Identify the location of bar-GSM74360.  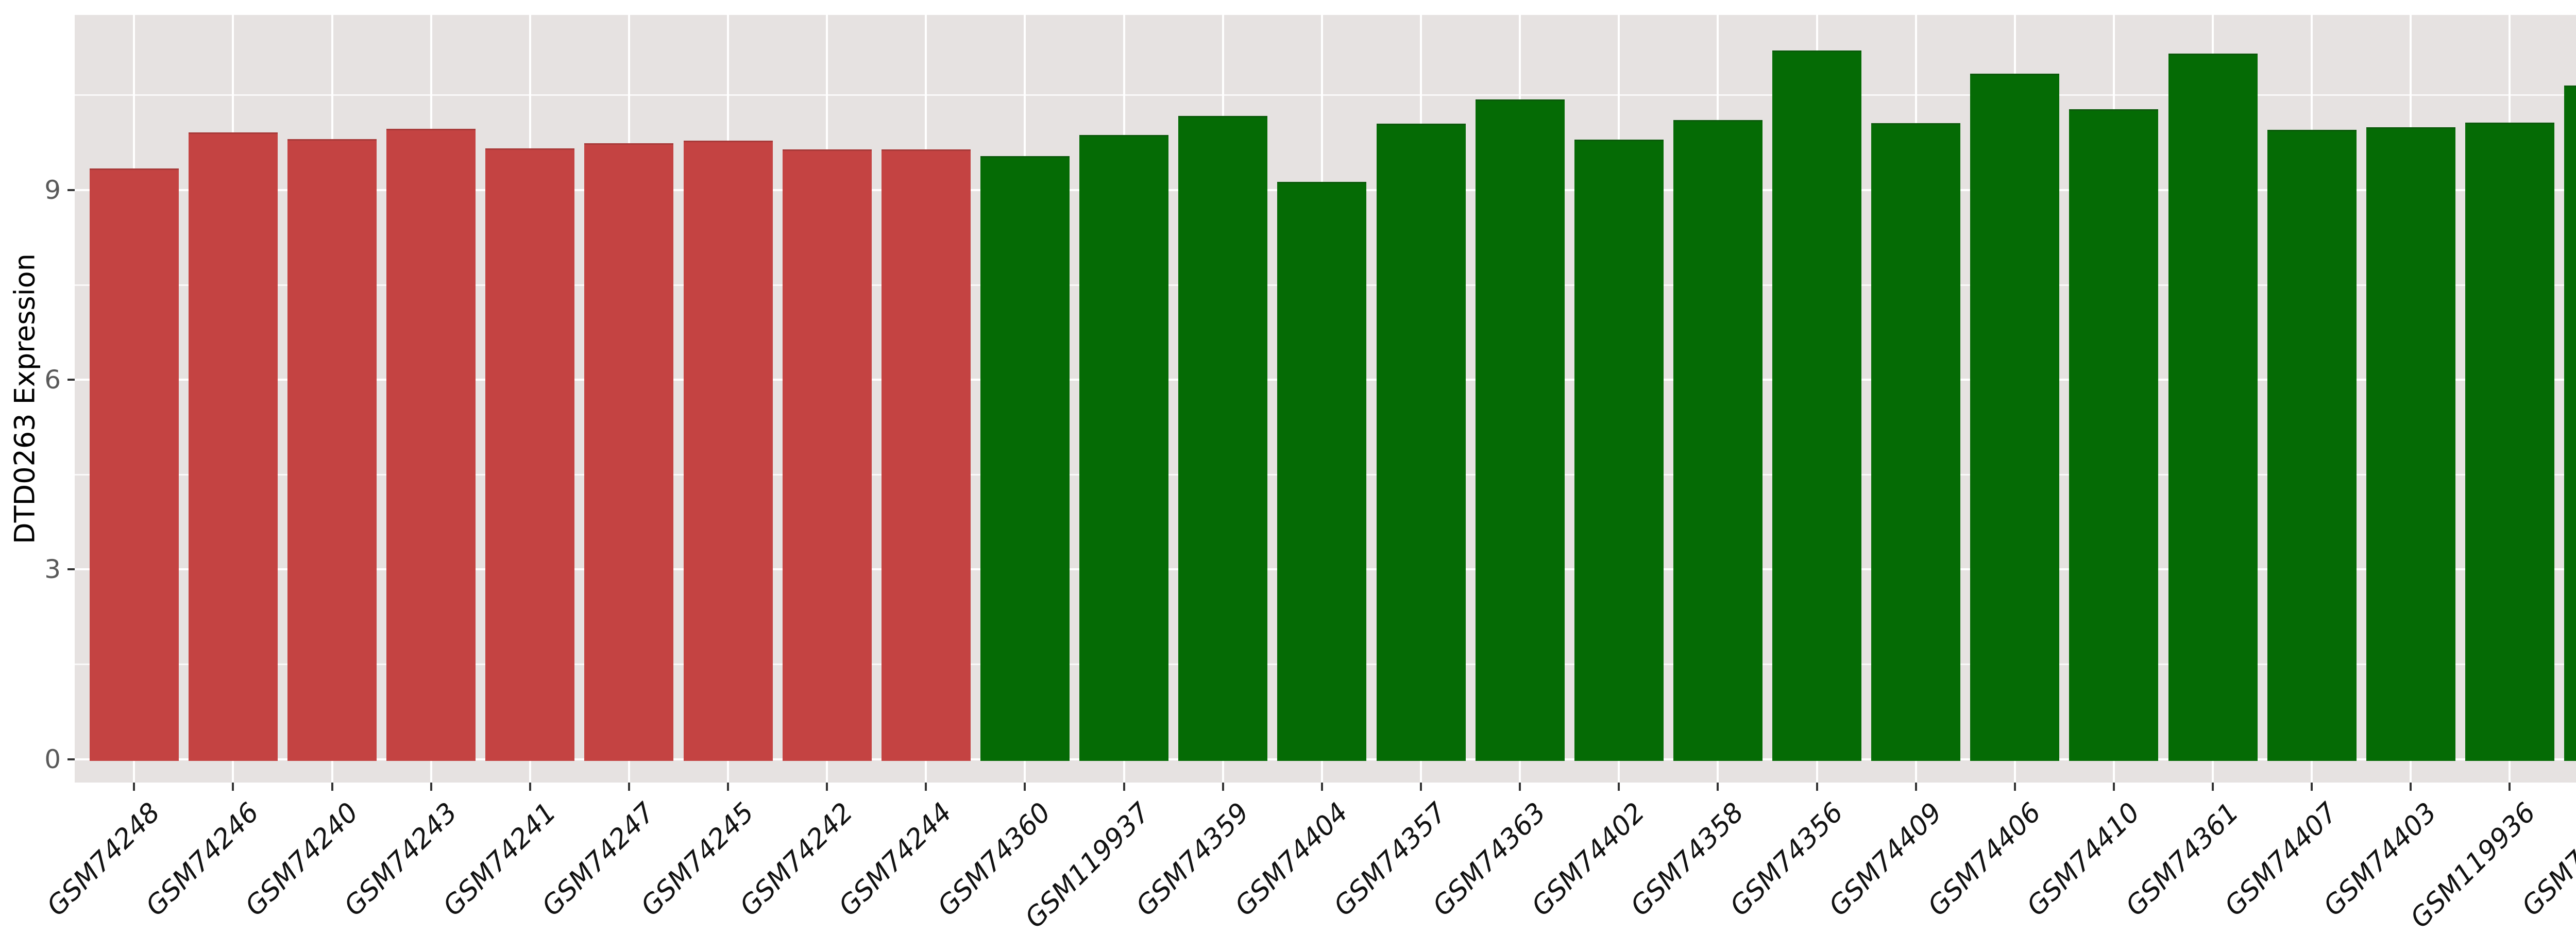
(1025, 458).